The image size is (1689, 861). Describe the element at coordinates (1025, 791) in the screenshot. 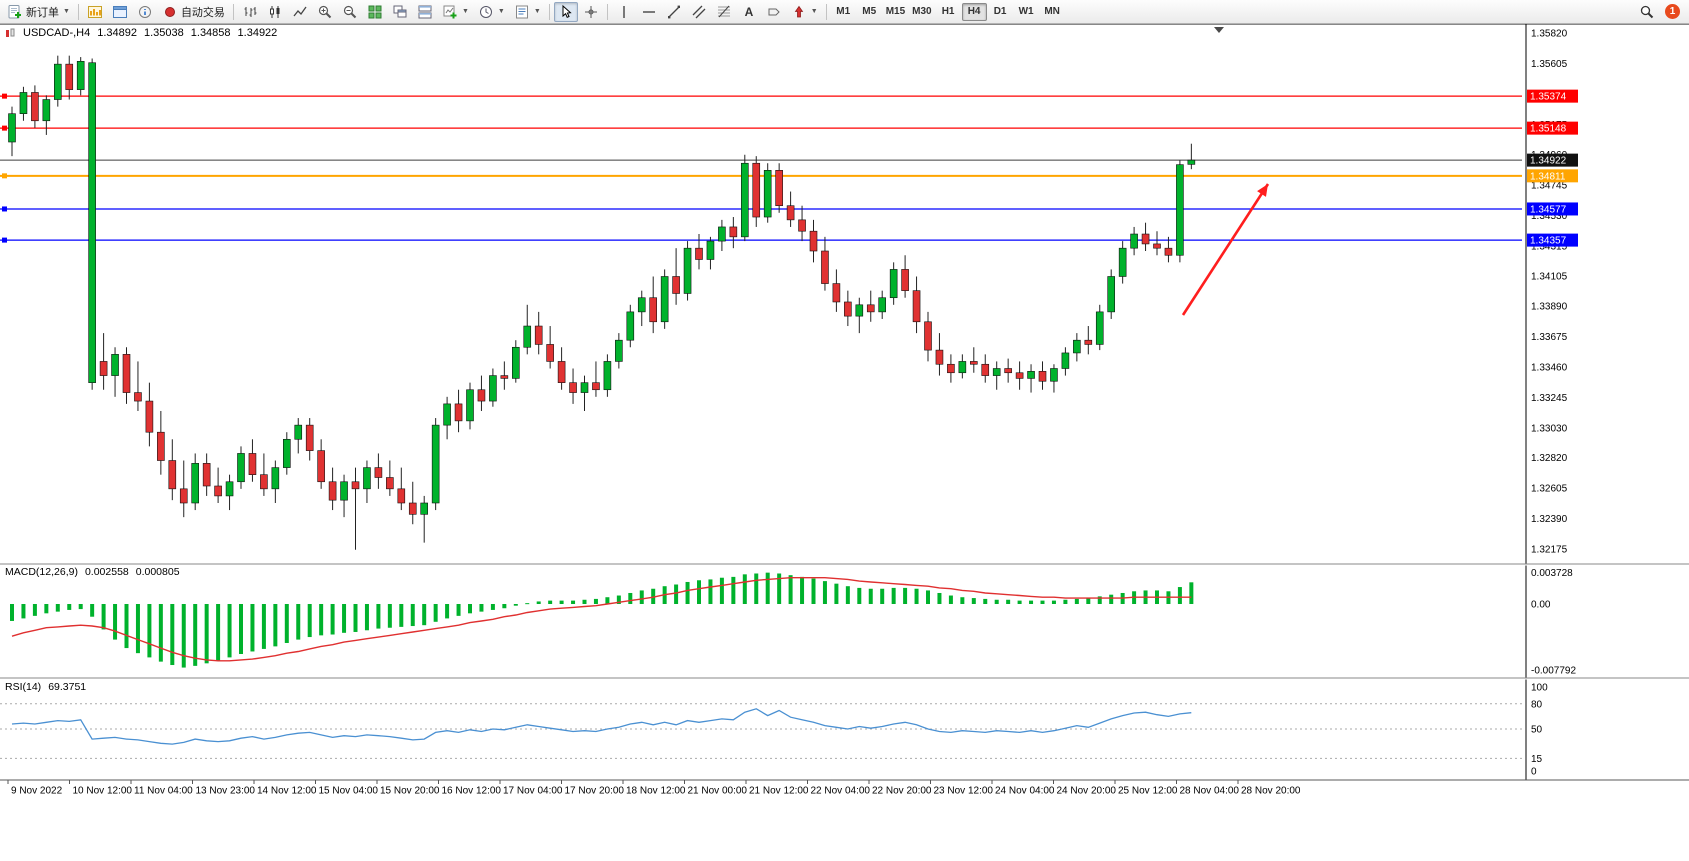

I see `svg-text: 24 Nov 04:00` at that location.